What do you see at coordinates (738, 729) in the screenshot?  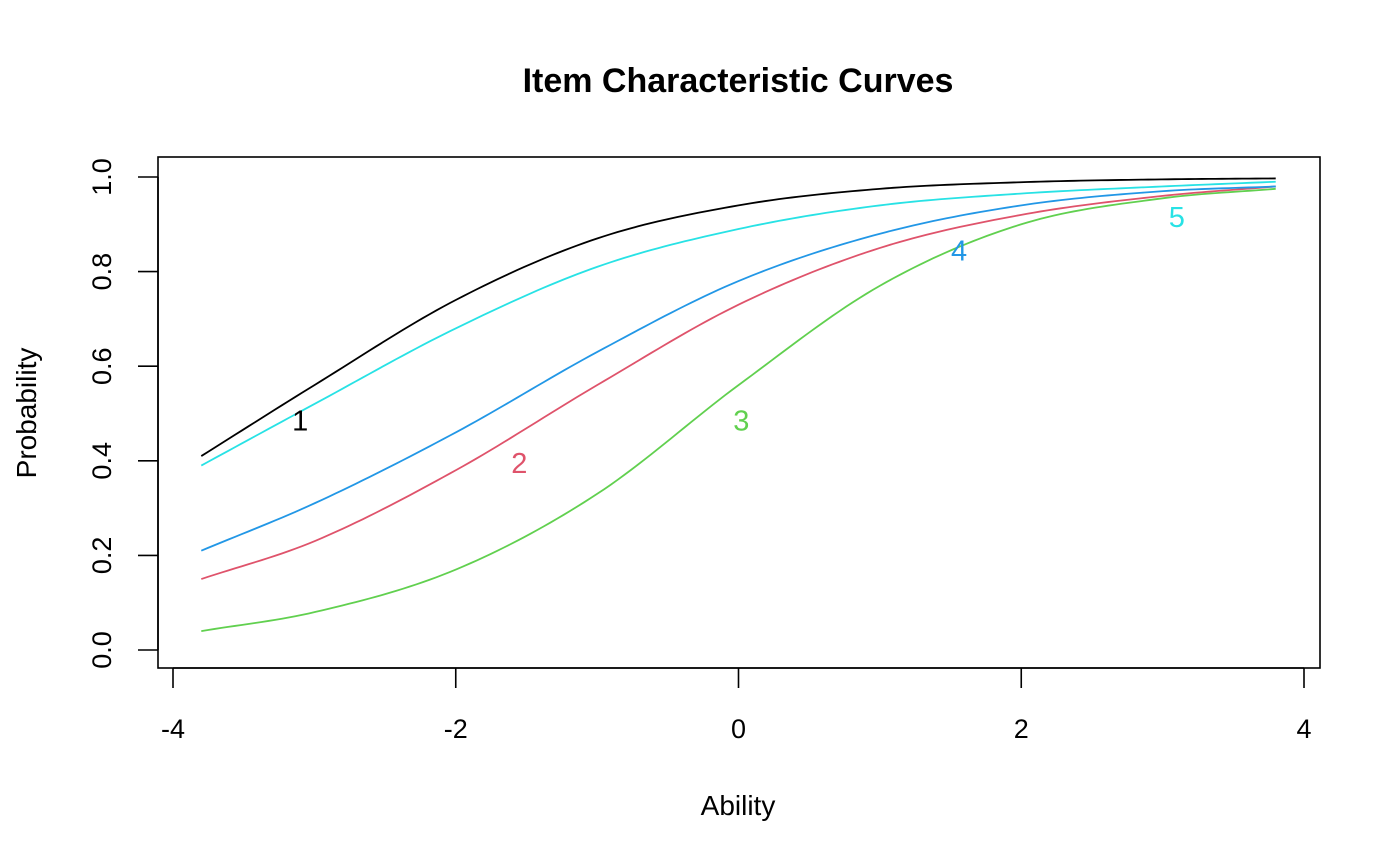 I see `x-tick-label: 0` at bounding box center [738, 729].